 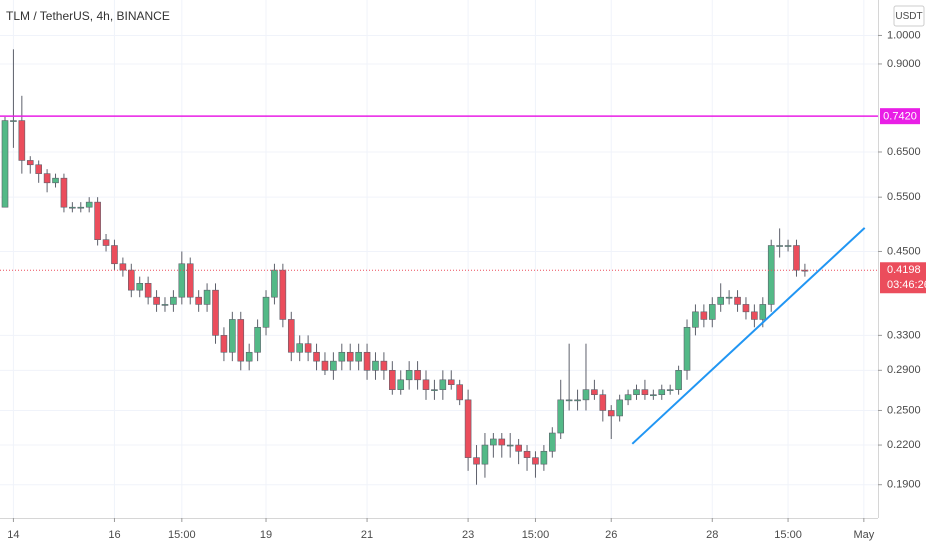 I want to click on last-price-box, so click(x=903, y=278).